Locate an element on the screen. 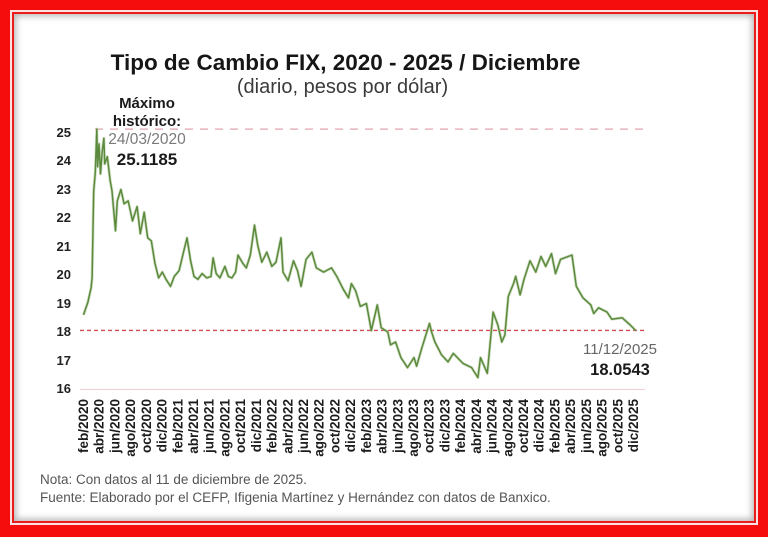 Image resolution: width=769 pixels, height=537 pixels. max-annotation-date: 24/03/2020 is located at coordinates (147, 139).